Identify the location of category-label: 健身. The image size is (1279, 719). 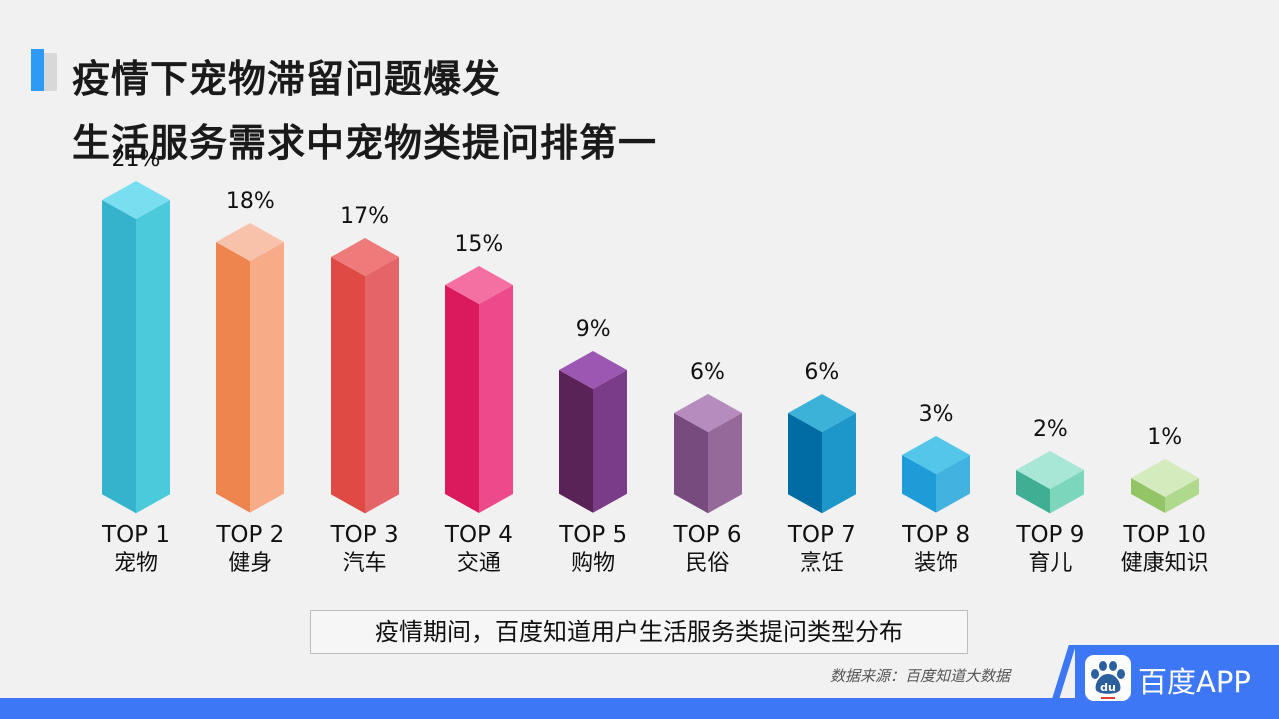
(250, 563).